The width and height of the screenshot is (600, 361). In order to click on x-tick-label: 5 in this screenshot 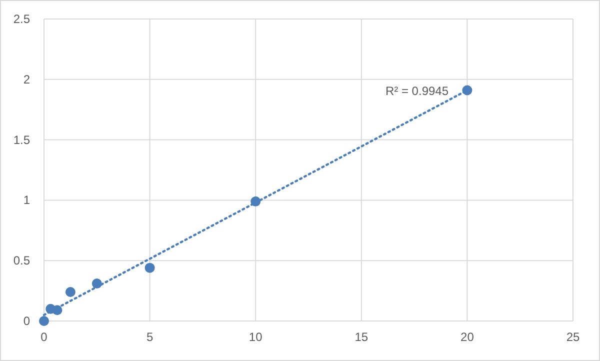, I will do `click(150, 337)`.